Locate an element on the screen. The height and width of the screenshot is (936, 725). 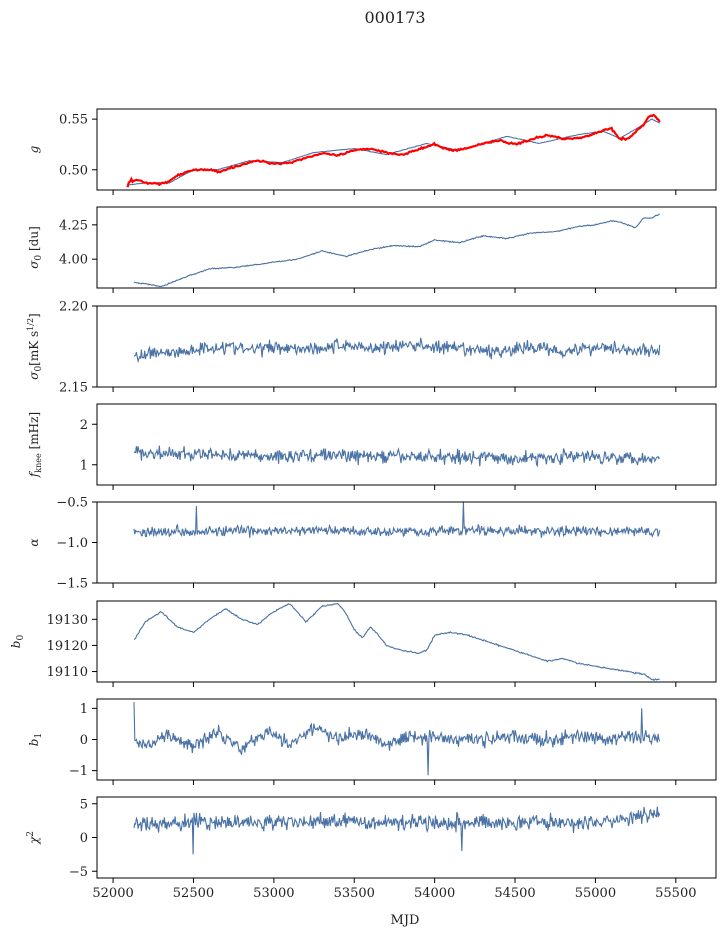
y-tick-label: 0.50 is located at coordinates (73, 170).